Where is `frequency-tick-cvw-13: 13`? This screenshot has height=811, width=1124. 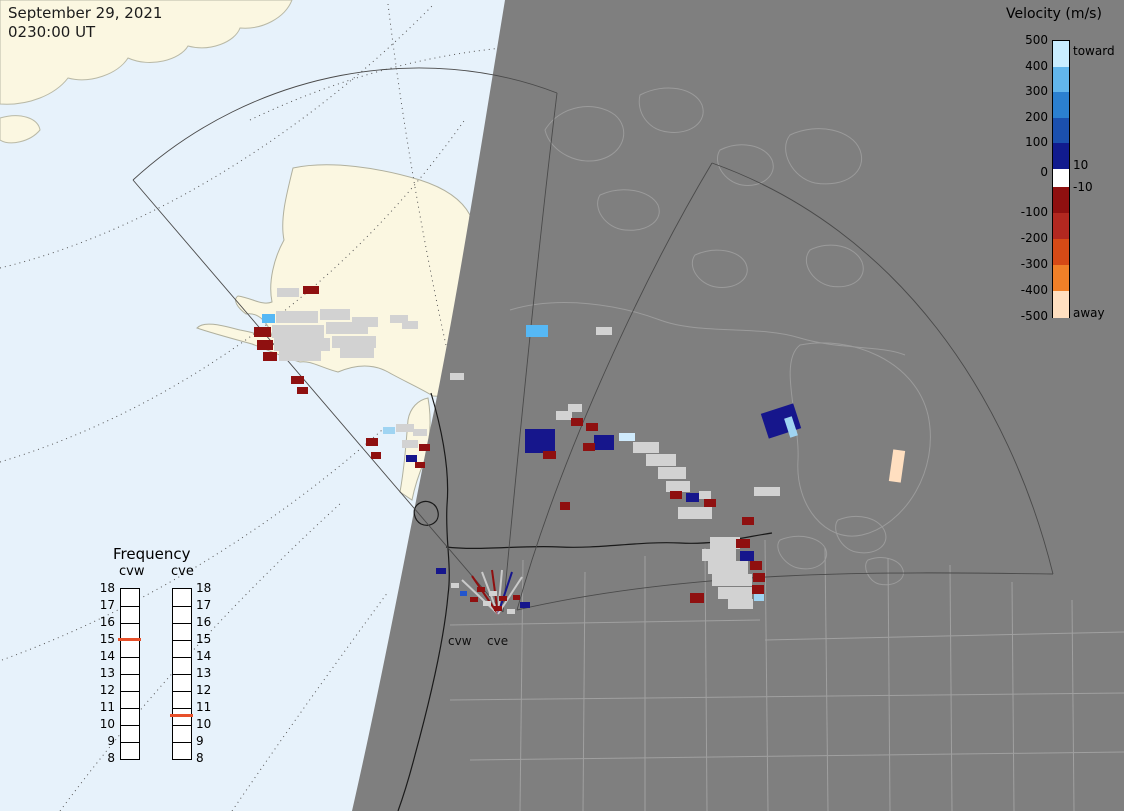
frequency-tick-cvw-13: 13 is located at coordinates (107, 673).